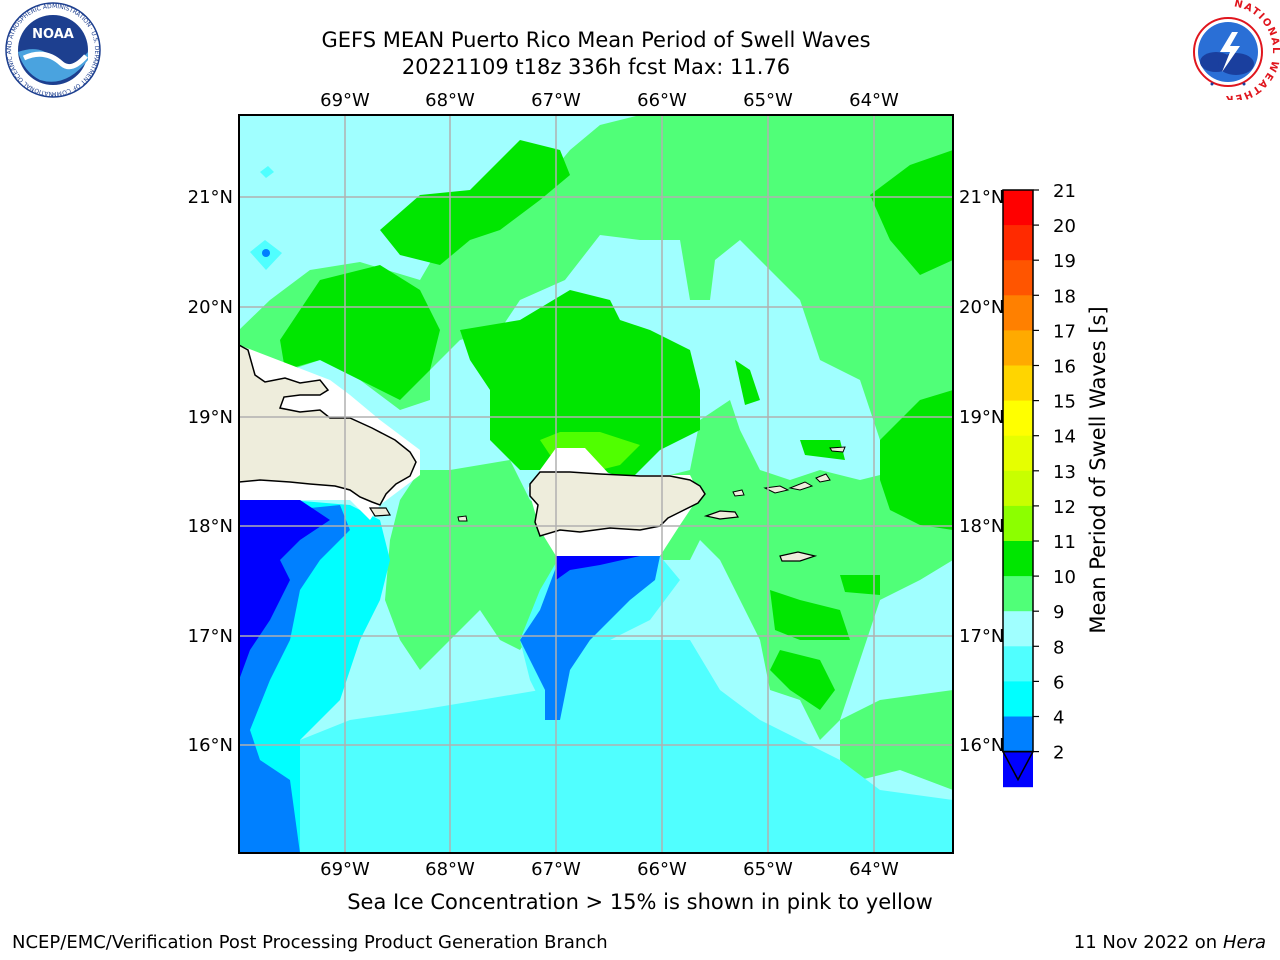 The height and width of the screenshot is (960, 1280). What do you see at coordinates (345, 100) in the screenshot?
I see `lon-label-top: 69°W` at bounding box center [345, 100].